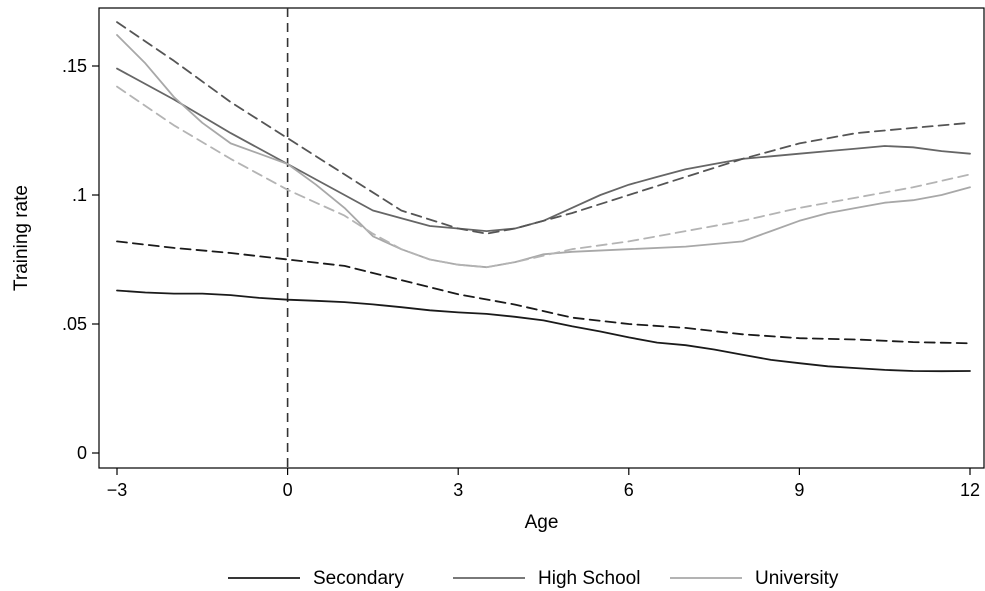  What do you see at coordinates (358, 578) in the screenshot?
I see `legend-label: Secondary` at bounding box center [358, 578].